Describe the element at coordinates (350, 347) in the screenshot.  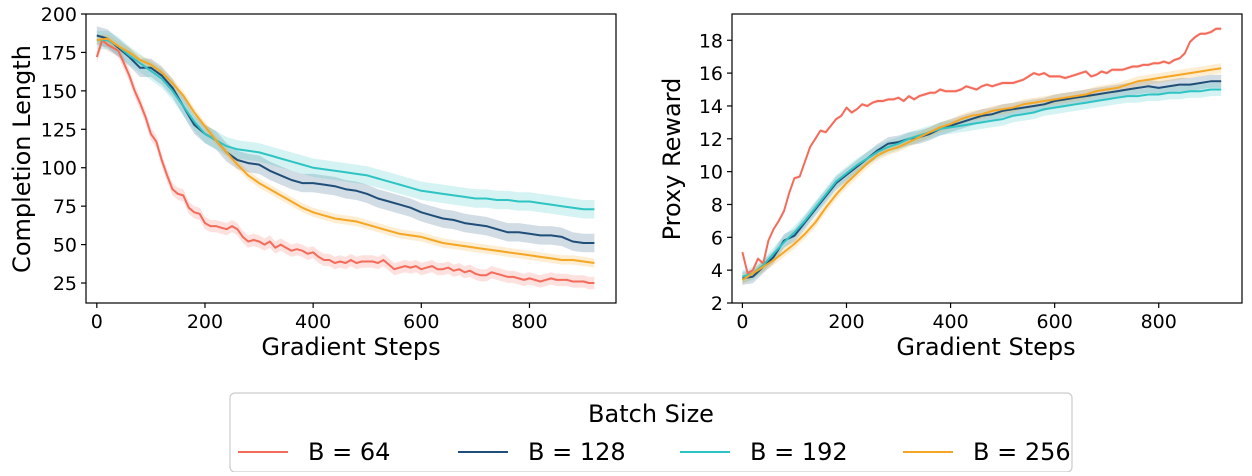
I see `completion-length-x-label: Gradient Steps` at that location.